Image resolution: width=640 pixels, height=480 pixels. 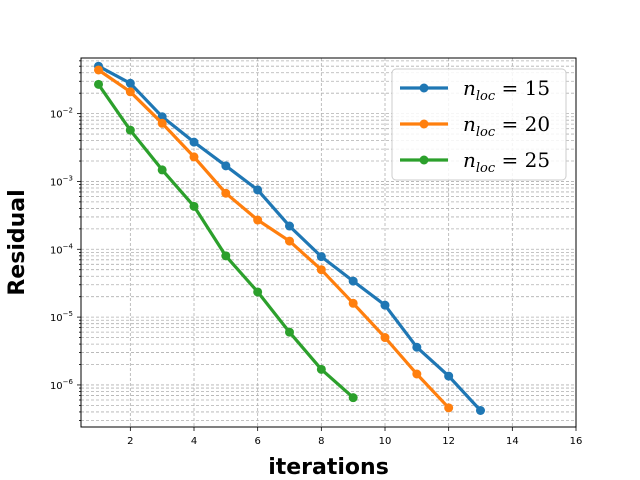 What do you see at coordinates (194, 441) in the screenshot?
I see `x-tick-label: 4` at bounding box center [194, 441].